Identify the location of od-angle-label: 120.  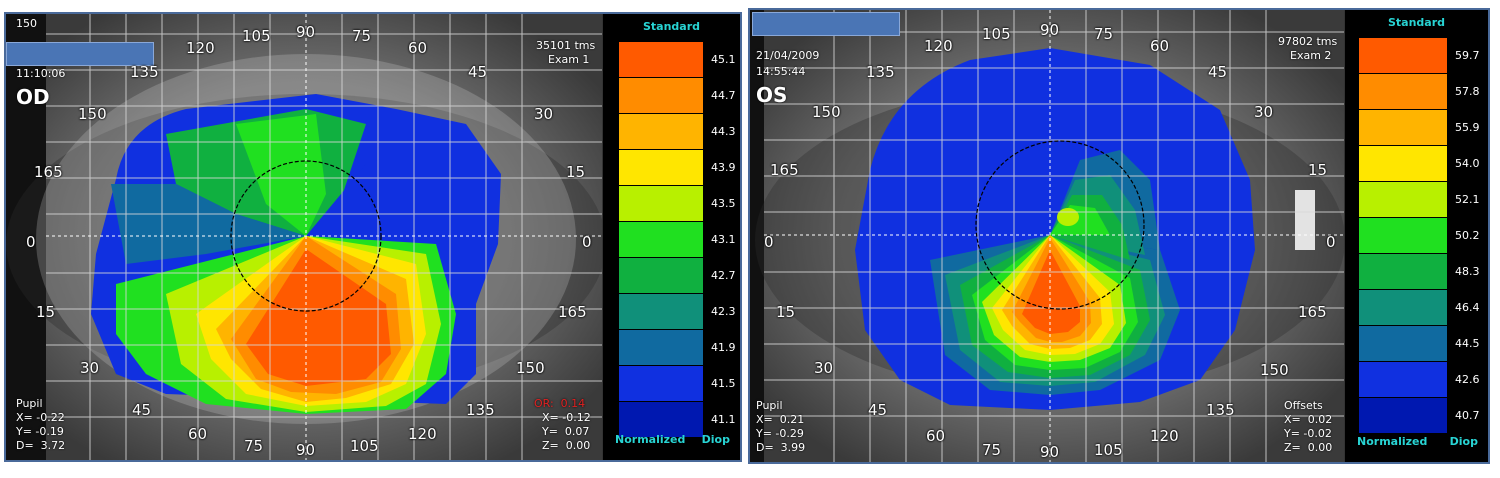
(200, 48).